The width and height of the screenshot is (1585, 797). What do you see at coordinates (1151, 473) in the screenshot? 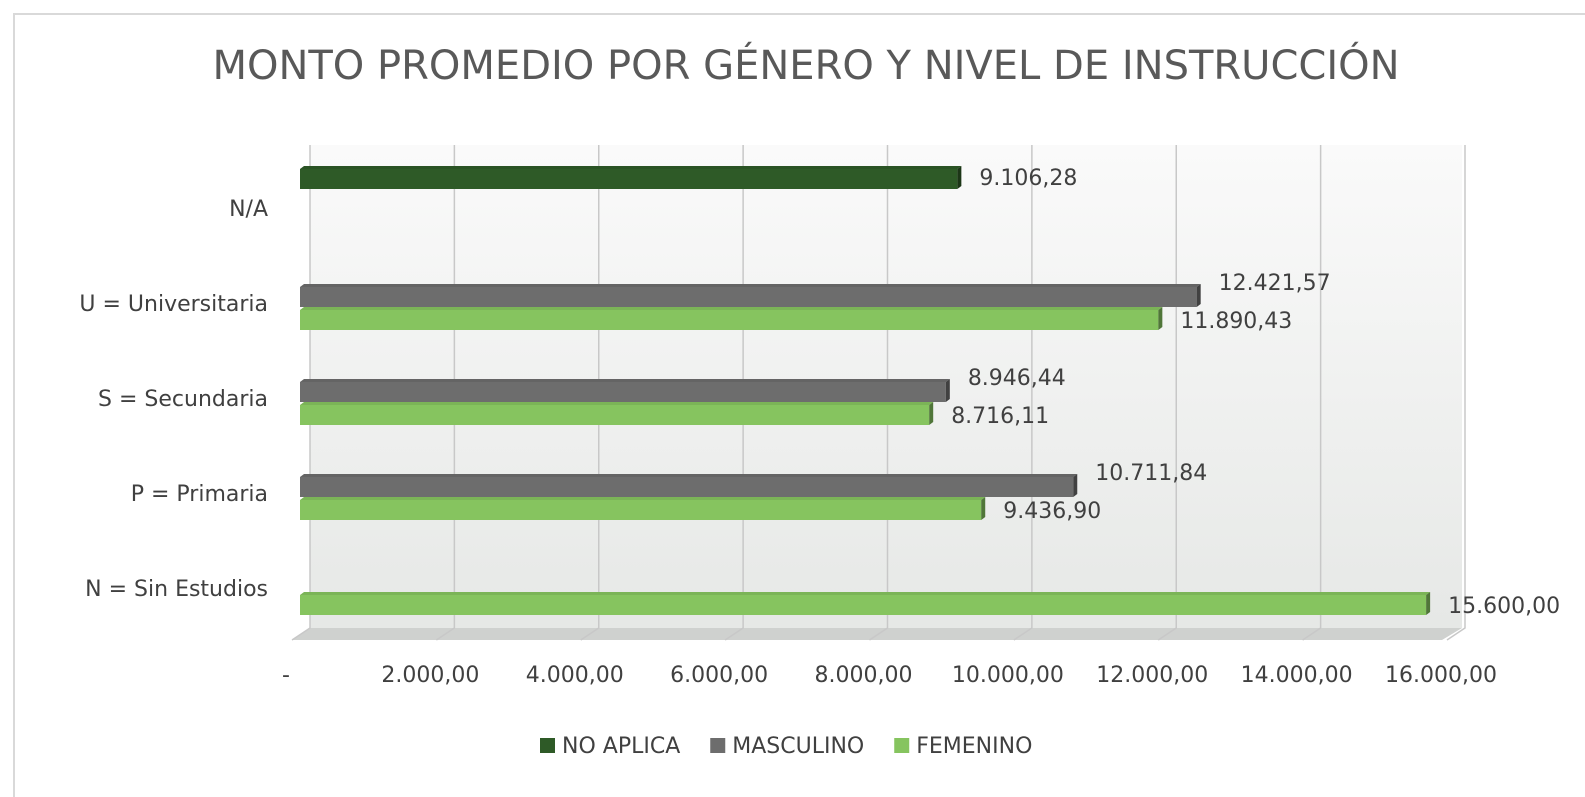
I see `data-label: 10.711,84` at bounding box center [1151, 473].